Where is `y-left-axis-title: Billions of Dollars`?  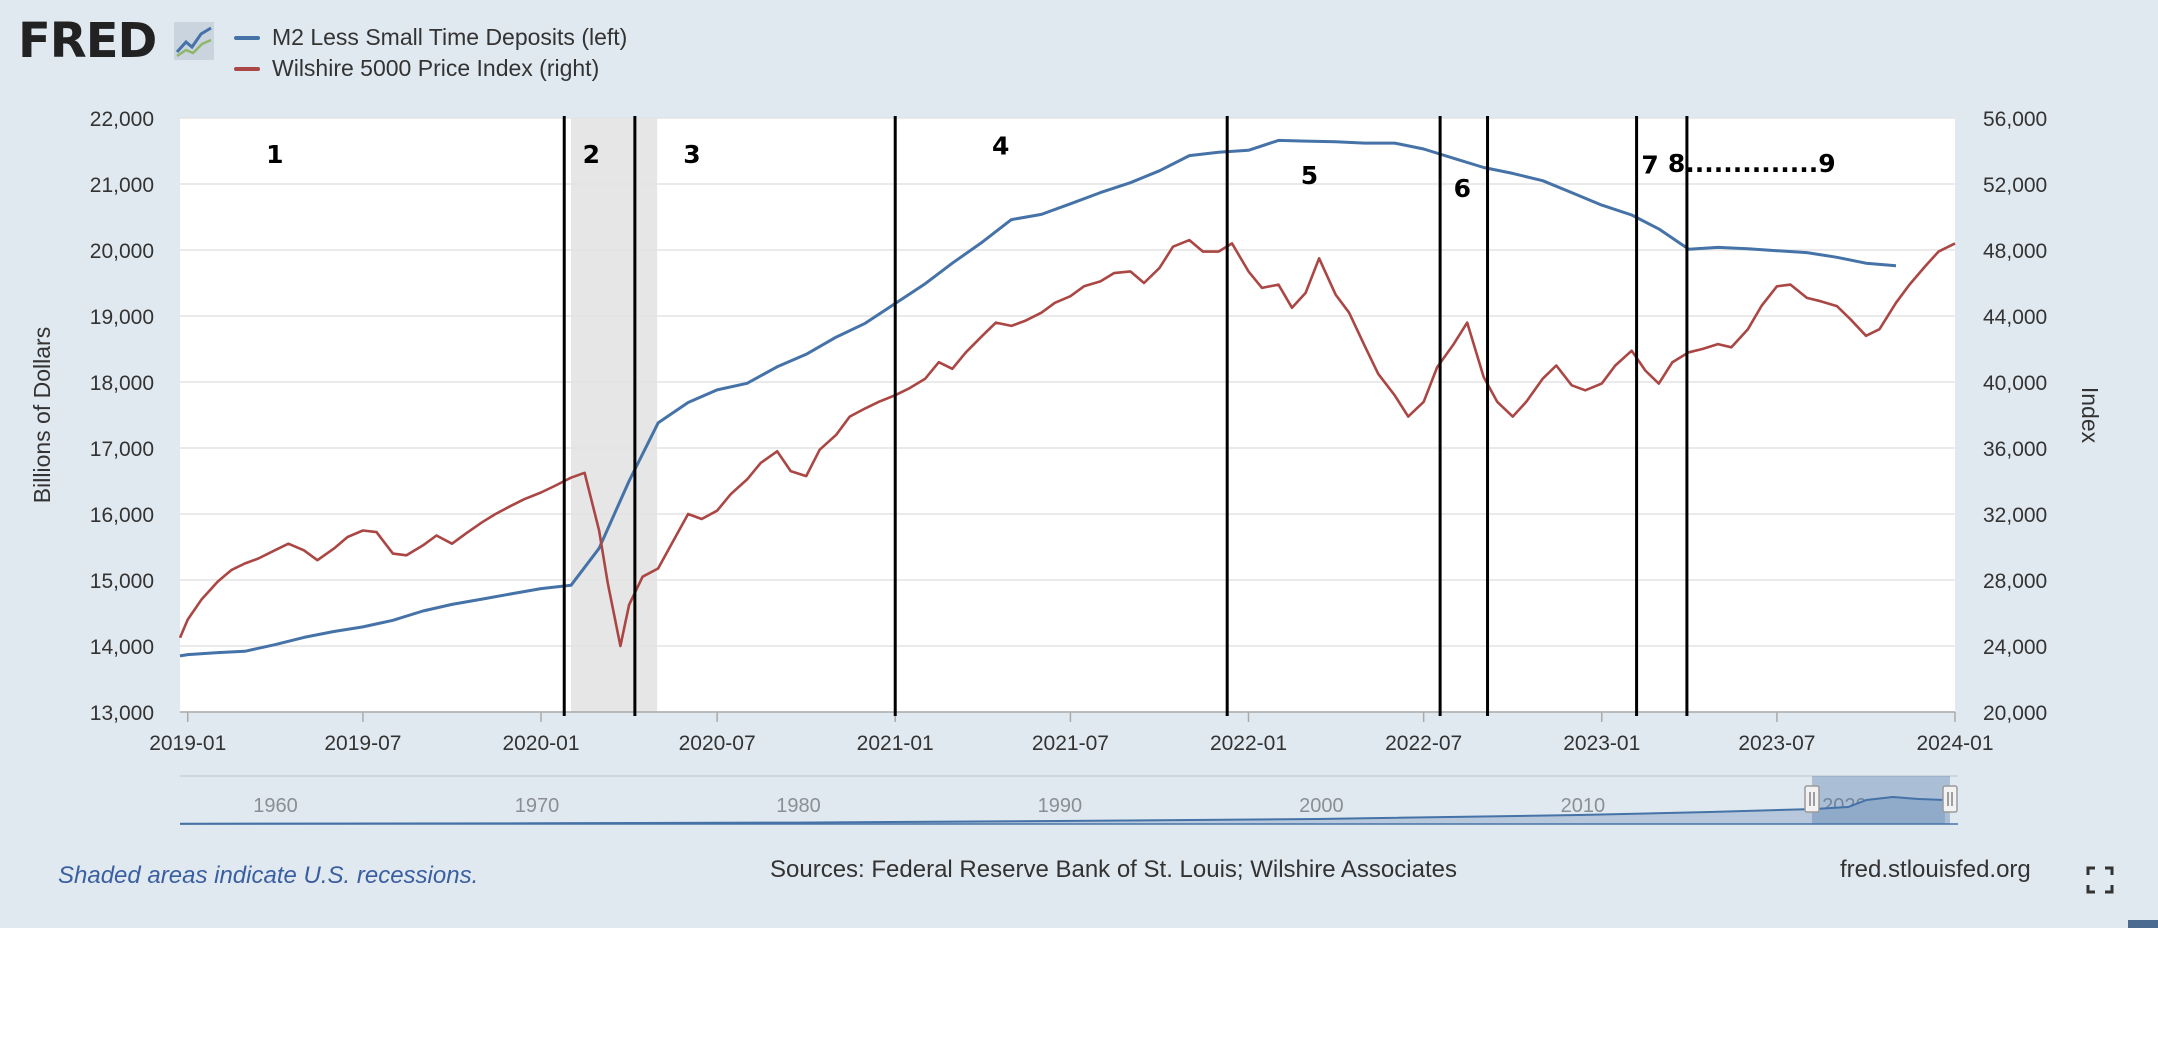
y-left-axis-title: Billions of Dollars is located at coordinates (42, 415).